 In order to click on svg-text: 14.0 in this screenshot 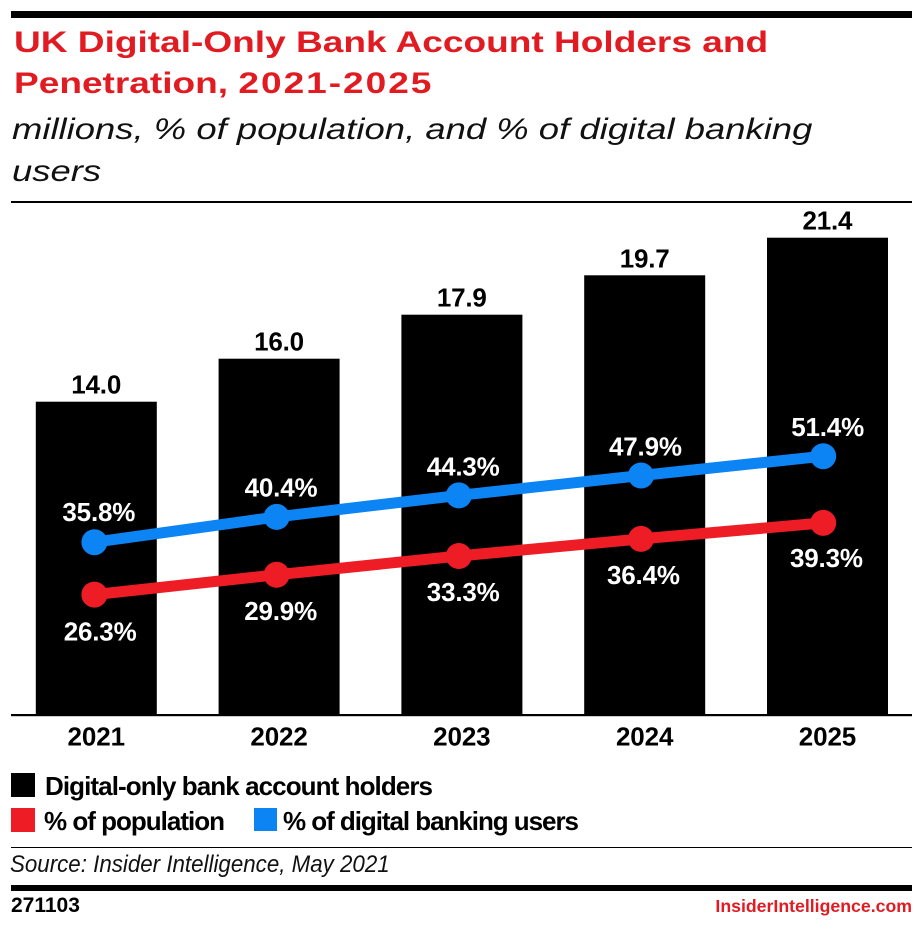, I will do `click(96, 385)`.